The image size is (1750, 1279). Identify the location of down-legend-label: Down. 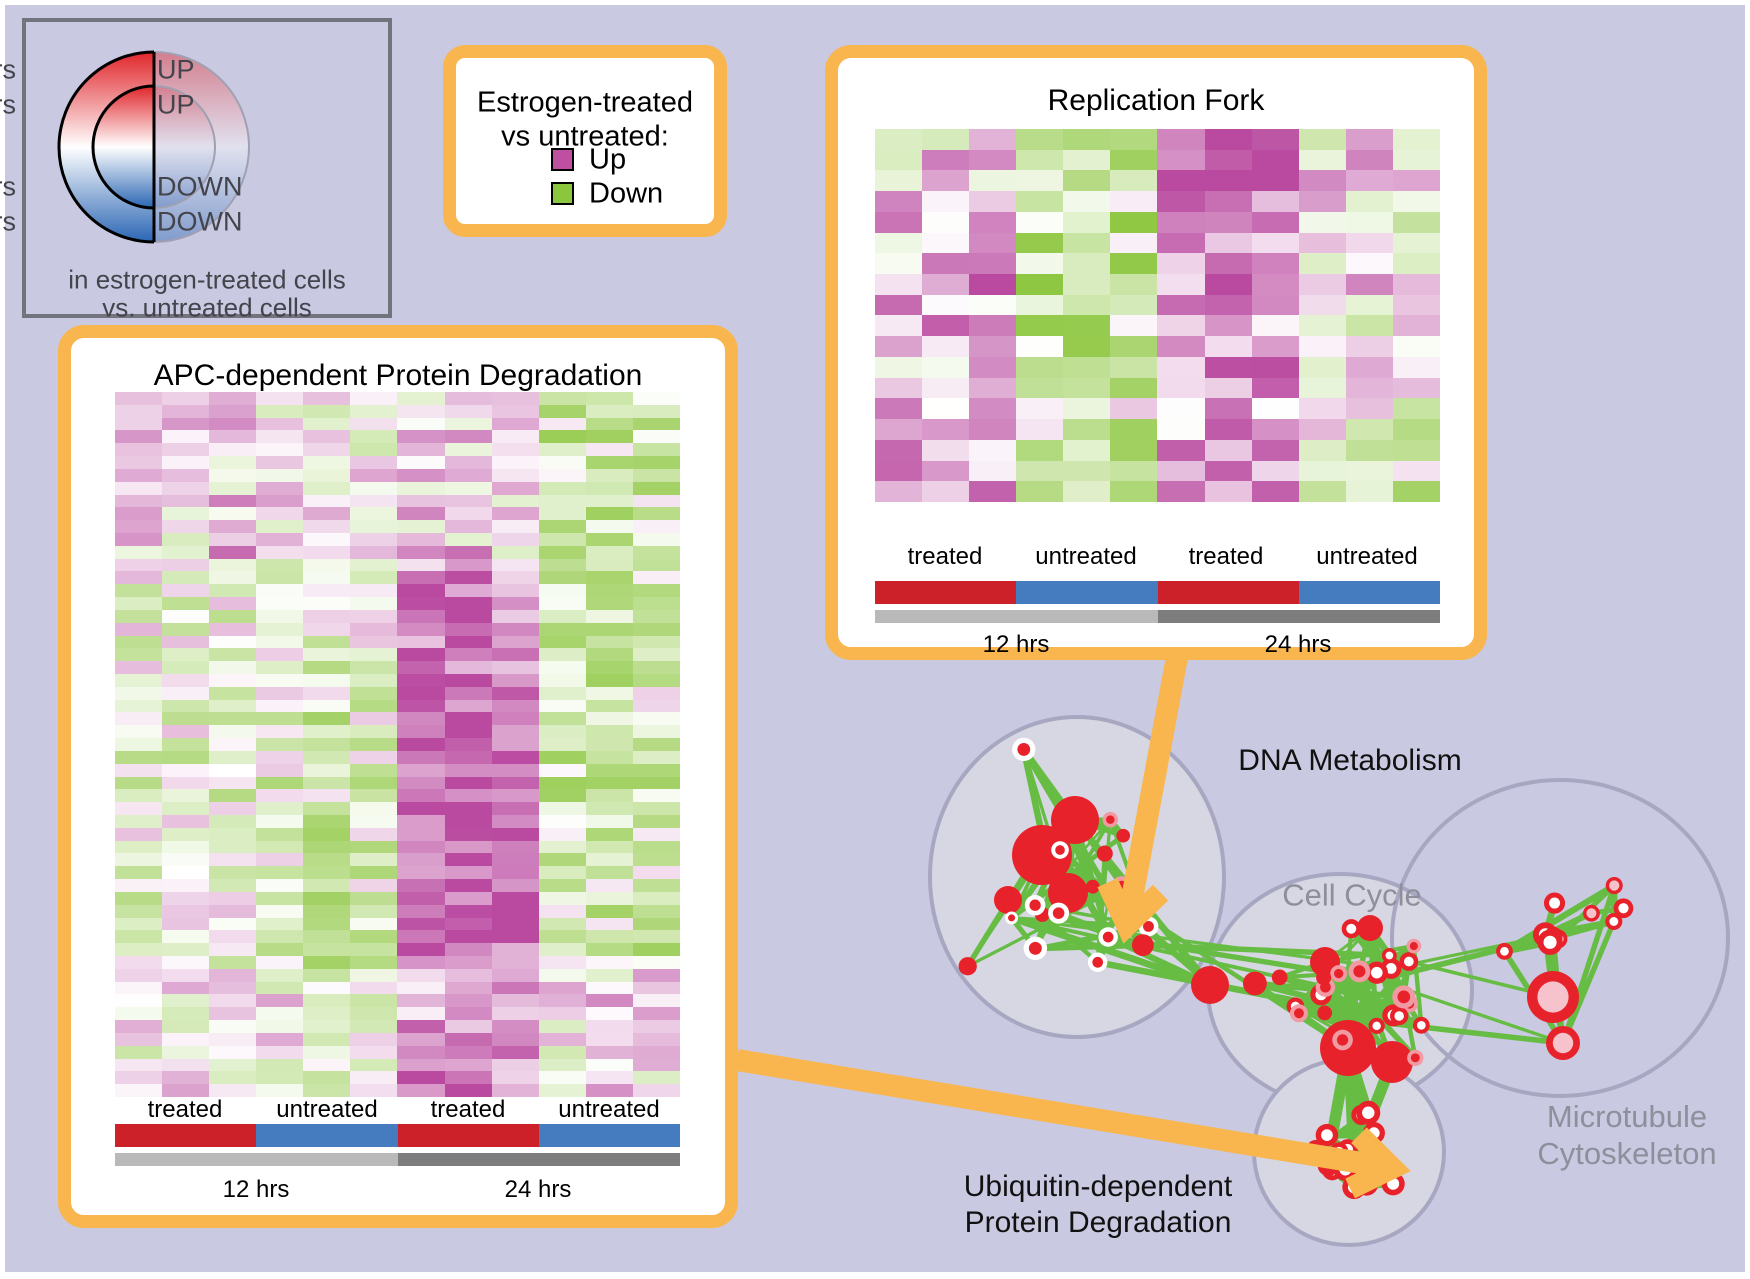
(626, 193).